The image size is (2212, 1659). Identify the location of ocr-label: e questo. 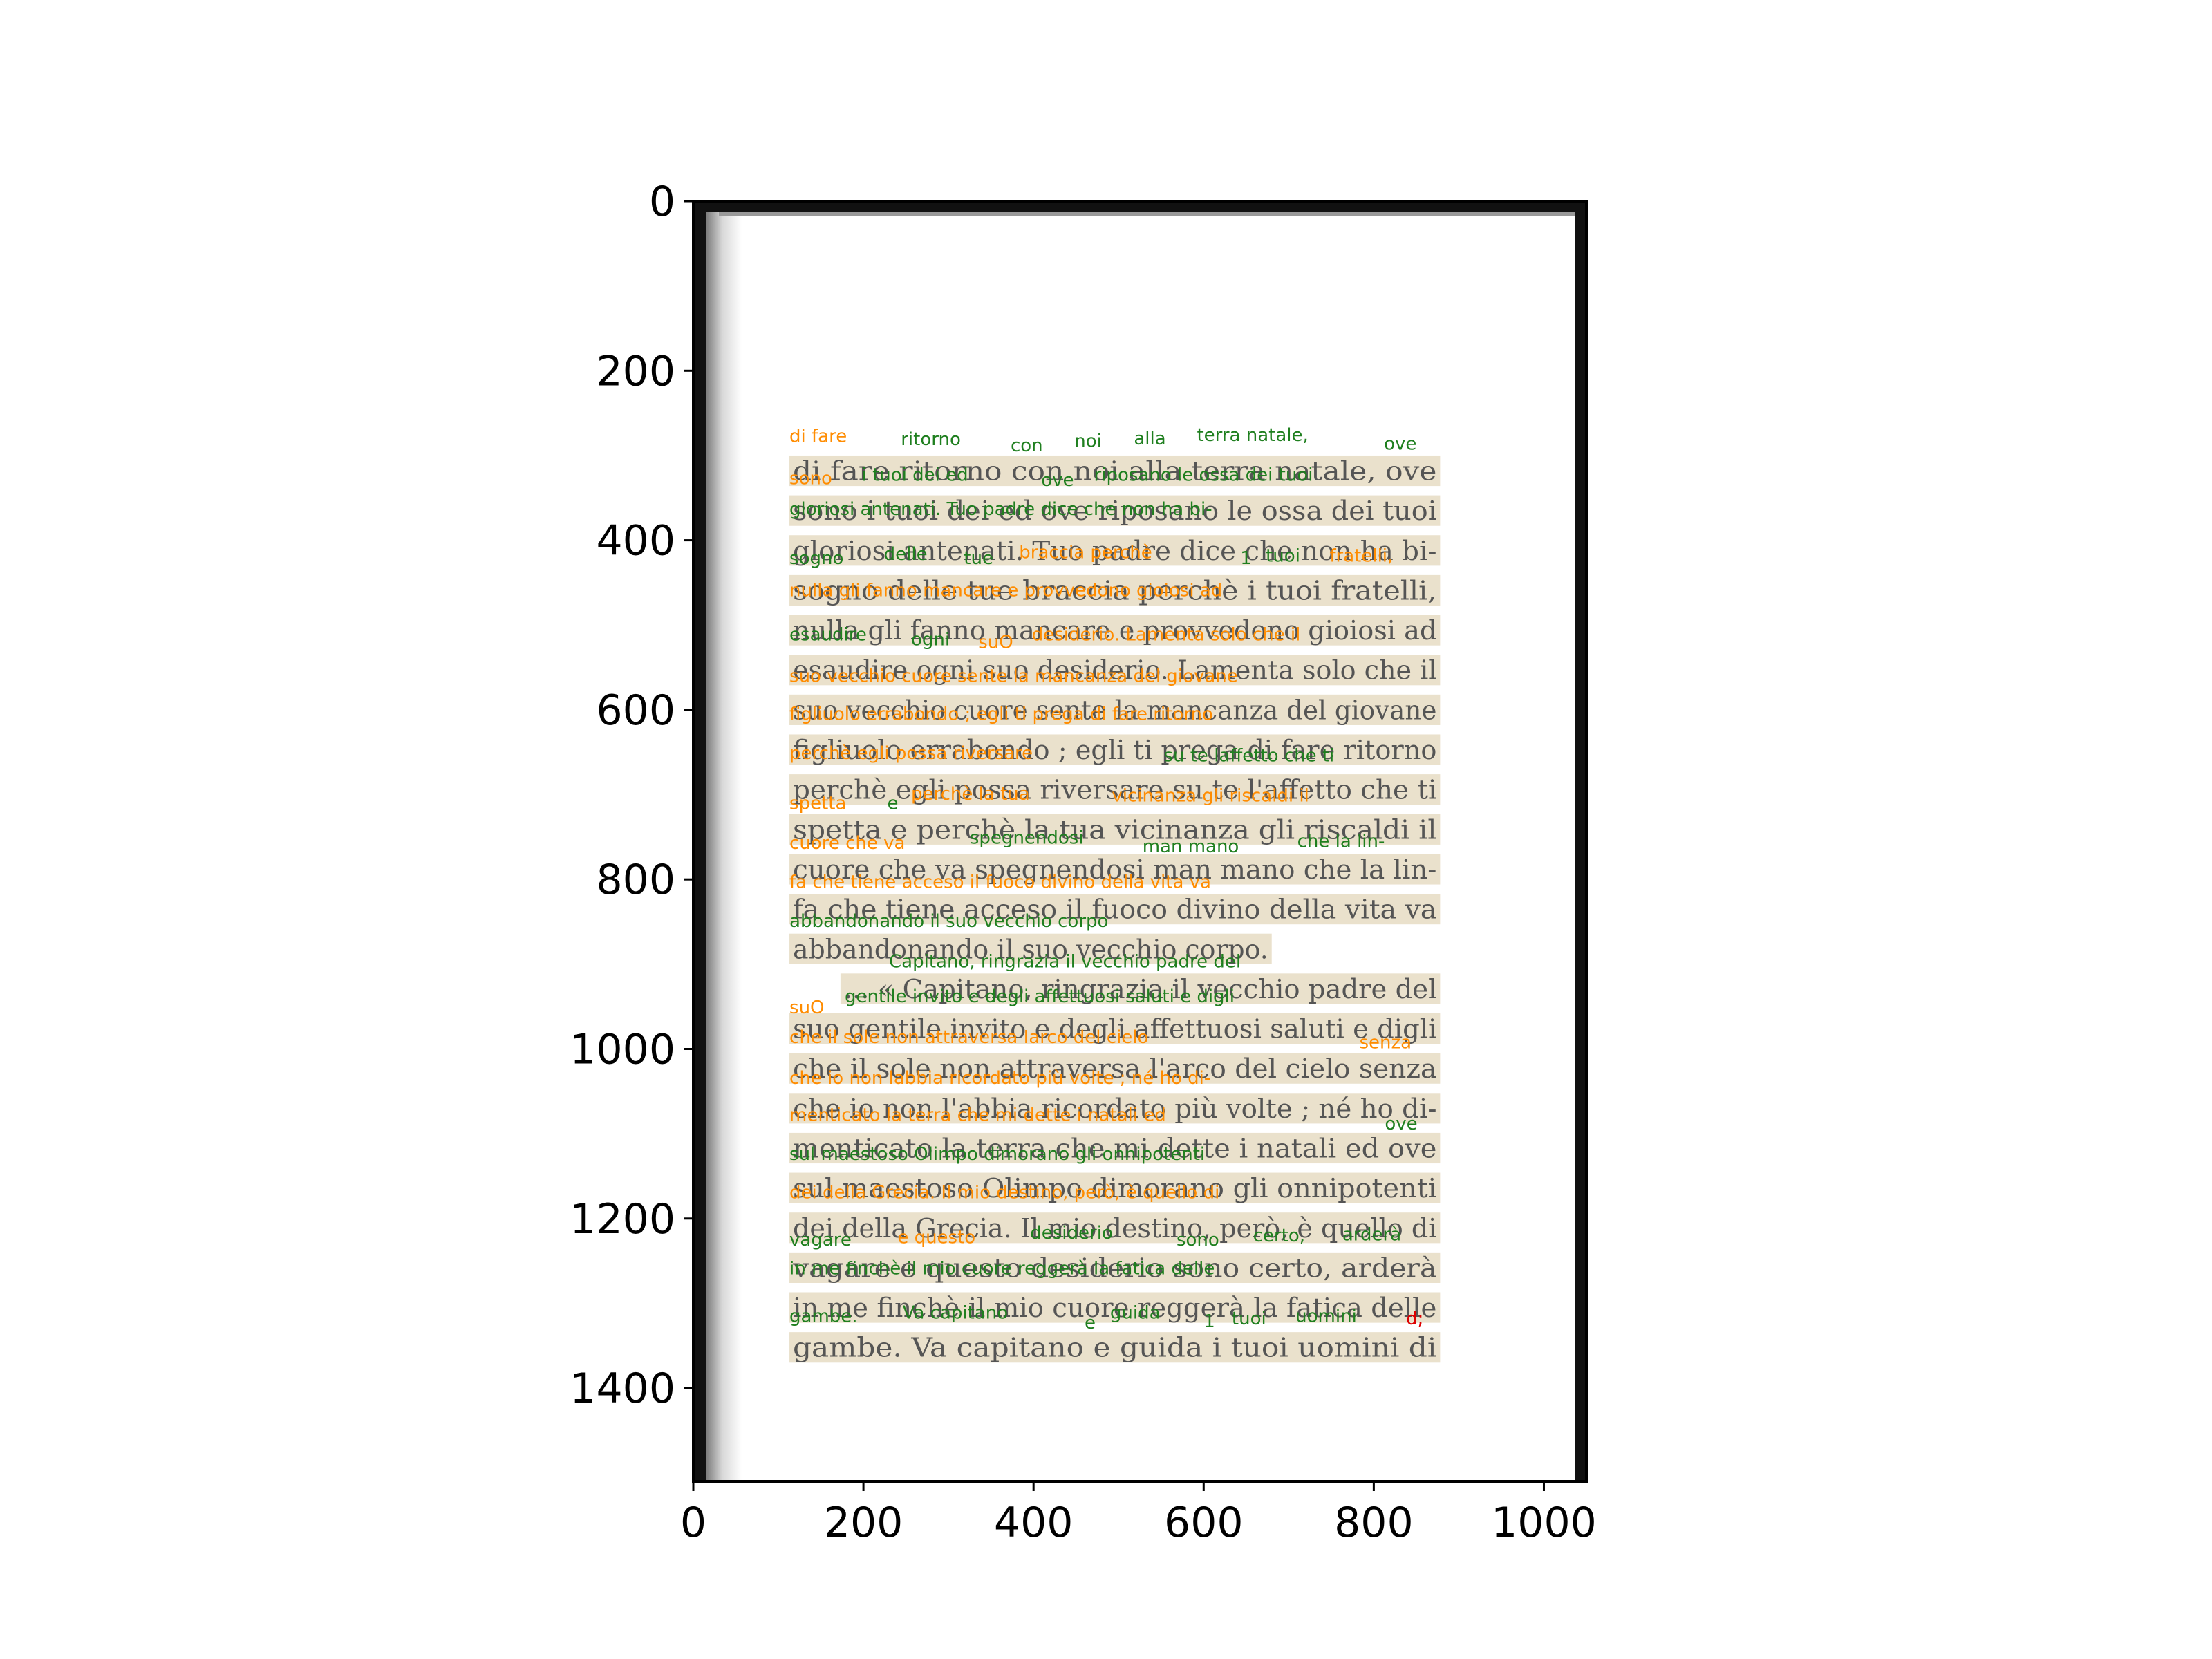
(936, 1237).